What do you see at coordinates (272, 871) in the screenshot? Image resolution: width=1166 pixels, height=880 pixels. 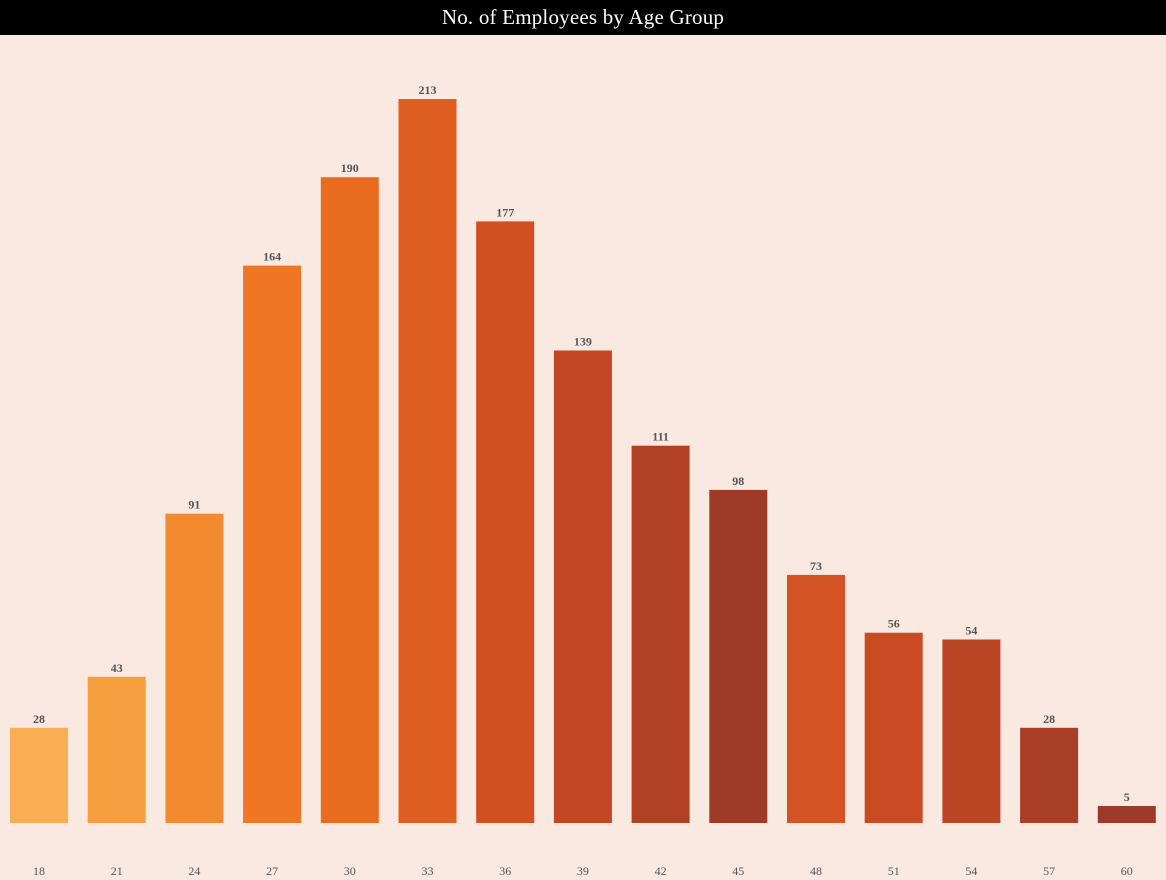 I see `x-tick-label-27: 27` at bounding box center [272, 871].